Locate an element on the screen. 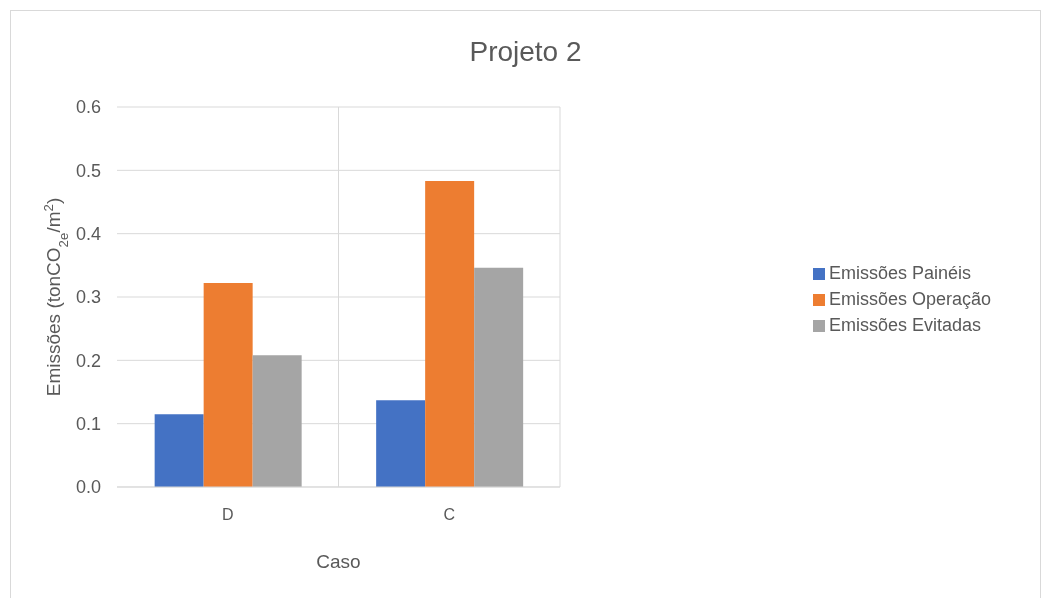 Image resolution: width=1051 pixels, height=598 pixels. y-tick-label: 0.5 is located at coordinates (88, 170).